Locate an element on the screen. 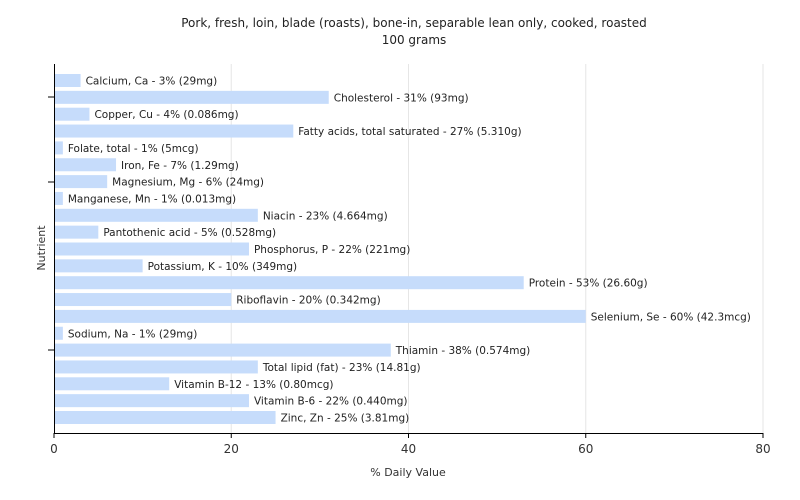 The width and height of the screenshot is (800, 500). x-tick-label-0: 0 is located at coordinates (54, 449).